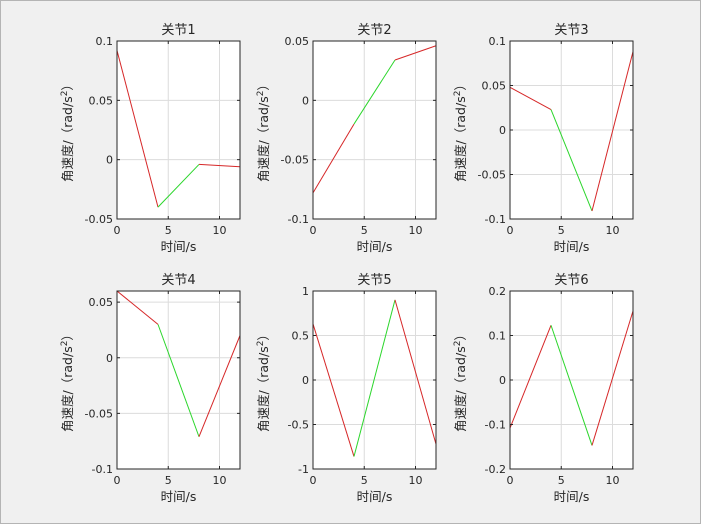 The image size is (701, 524). I want to click on chart-title: 关节6, so click(571, 280).